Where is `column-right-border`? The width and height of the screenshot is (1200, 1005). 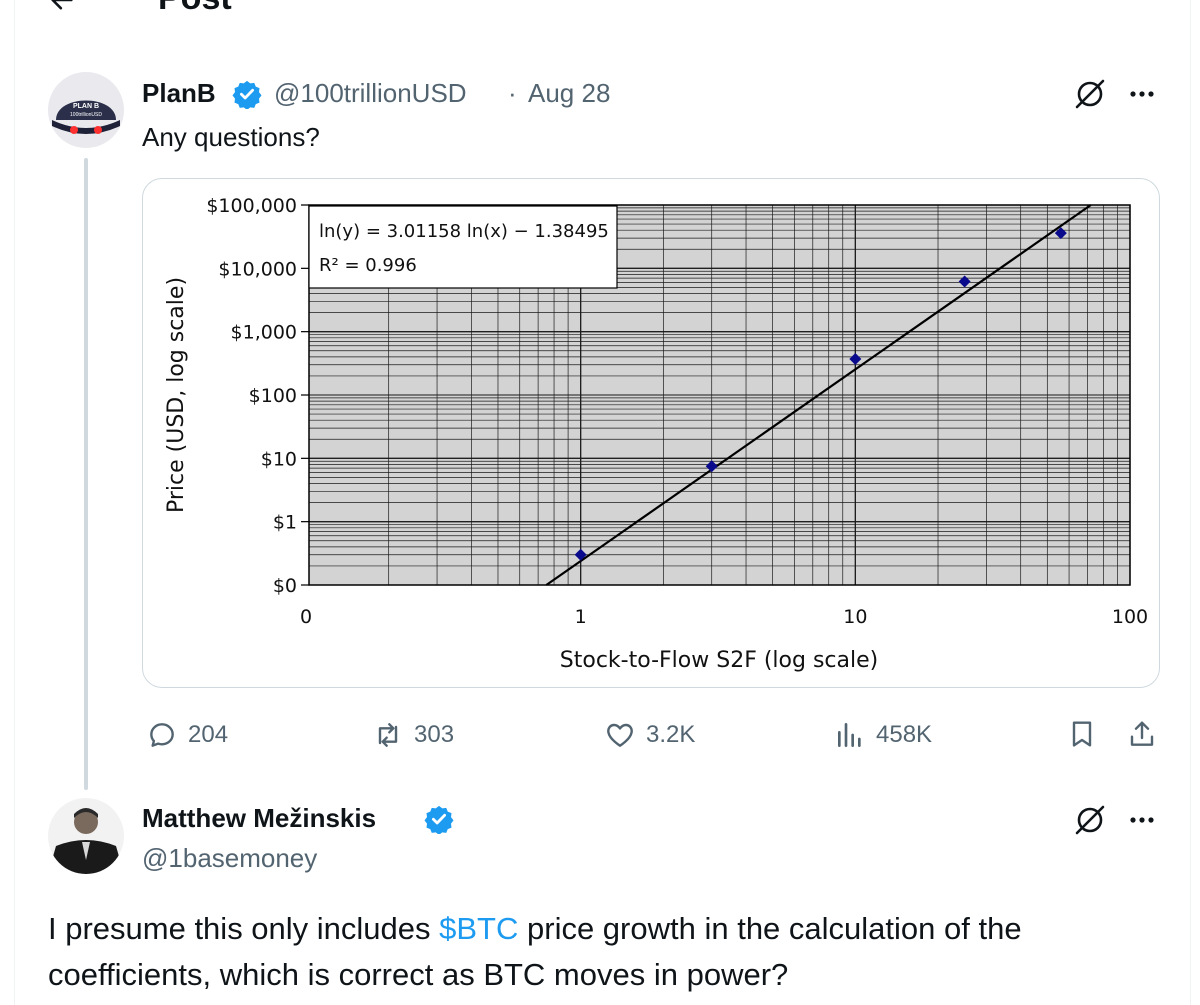 column-right-border is located at coordinates (1190, 502).